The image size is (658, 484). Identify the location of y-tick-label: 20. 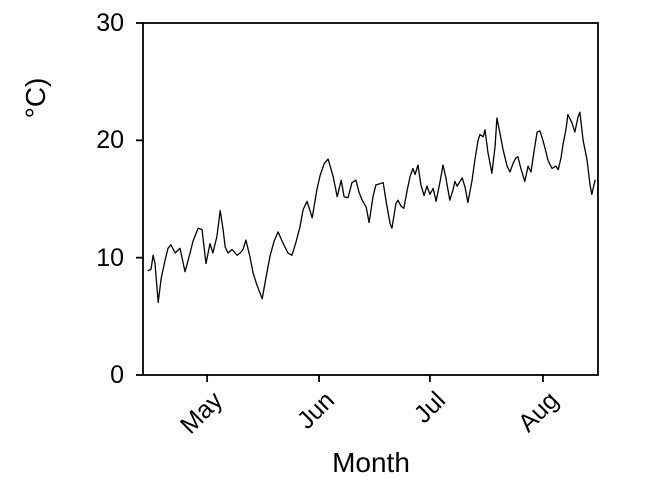
(110, 140).